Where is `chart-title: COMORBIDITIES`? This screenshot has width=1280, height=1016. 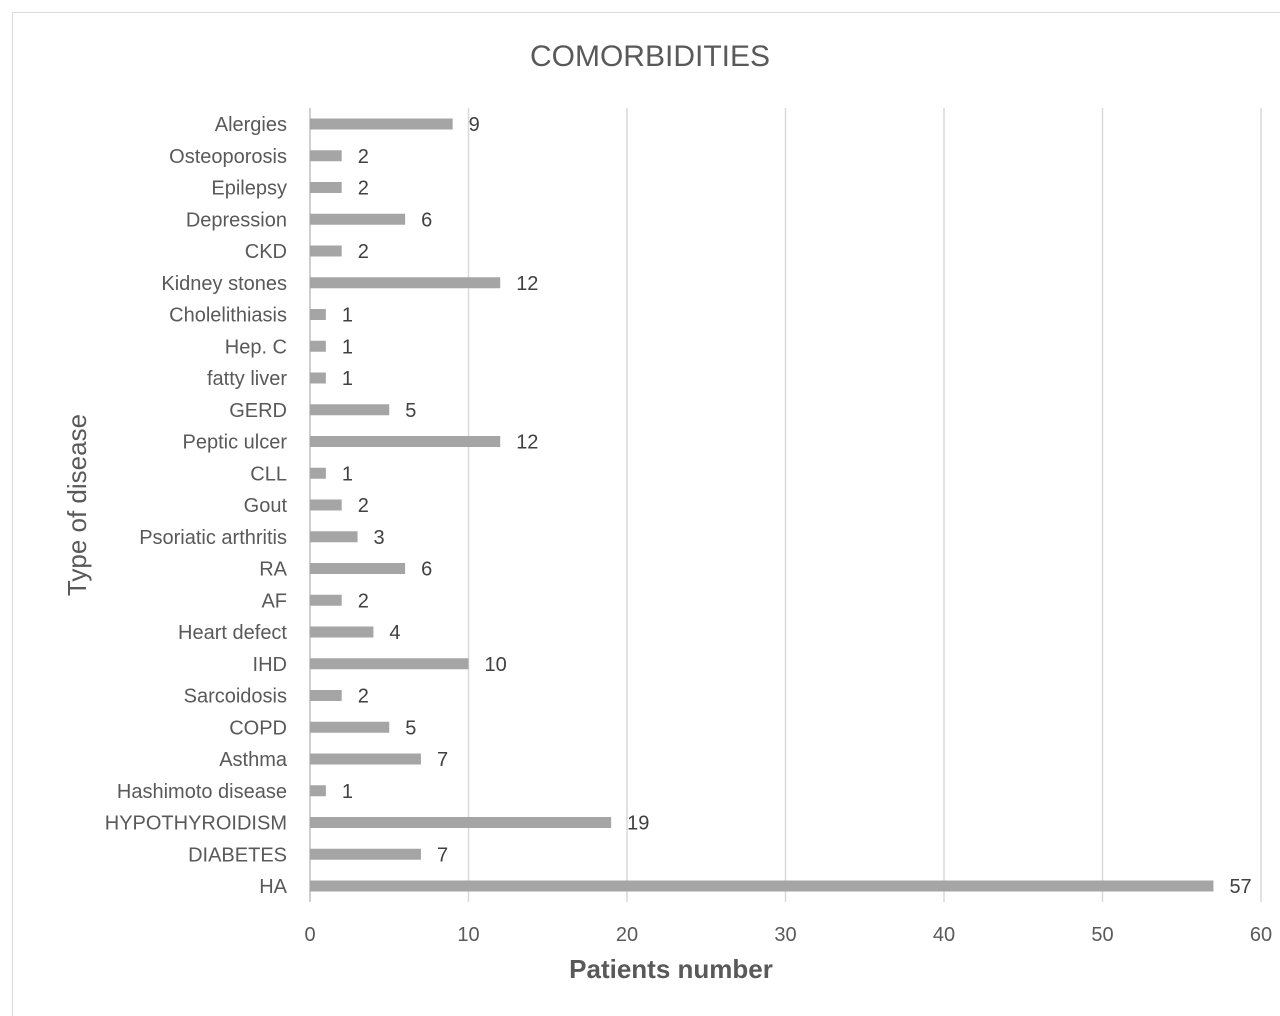
chart-title: COMORBIDITIES is located at coordinates (650, 56).